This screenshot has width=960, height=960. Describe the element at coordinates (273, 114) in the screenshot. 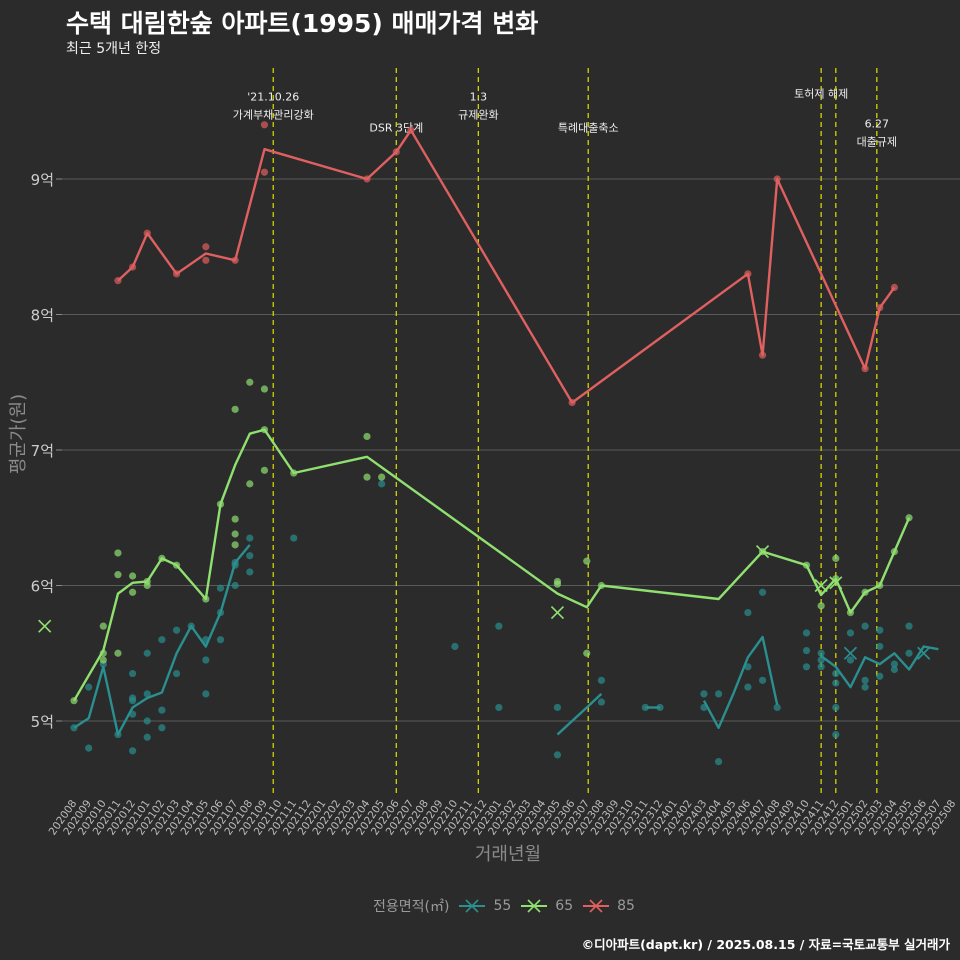

I see `event-label: 가계부채관리강화` at that location.